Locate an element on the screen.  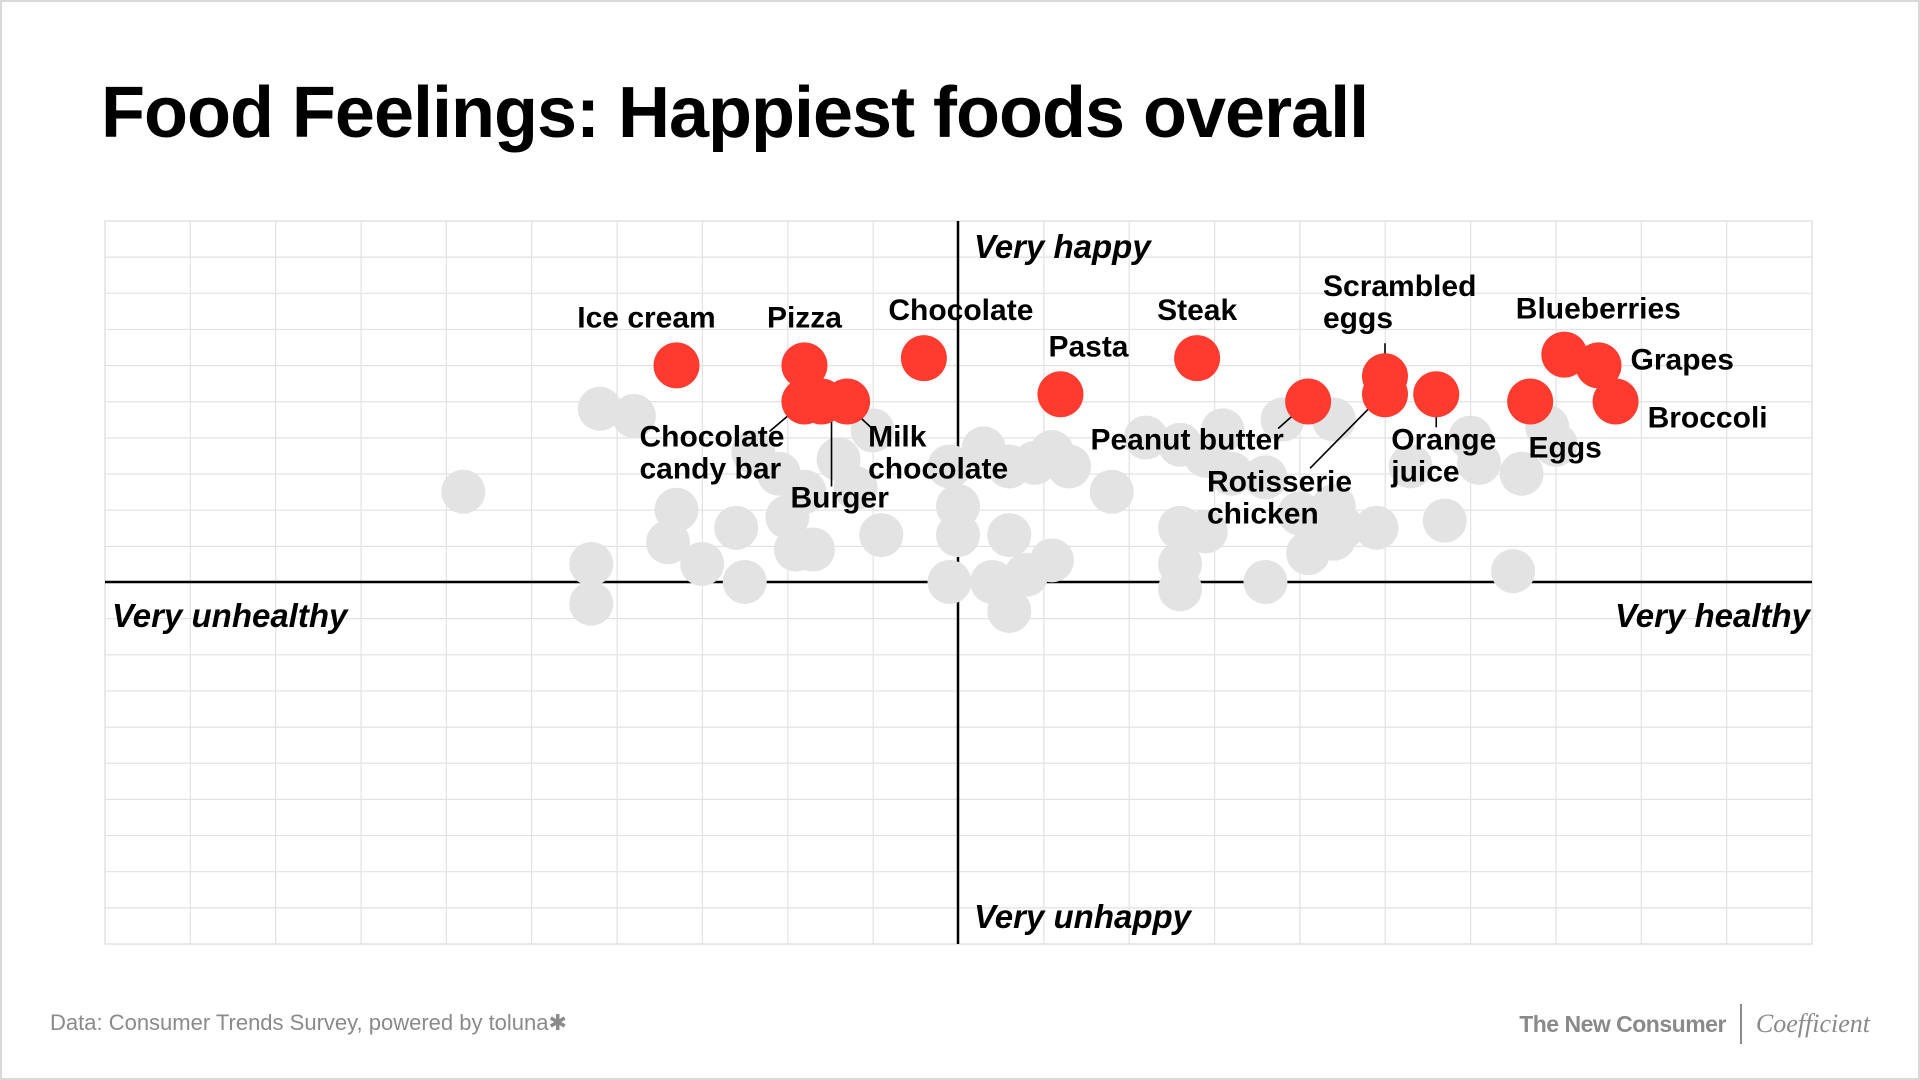
label-line: Pasta is located at coordinates (1088, 346).